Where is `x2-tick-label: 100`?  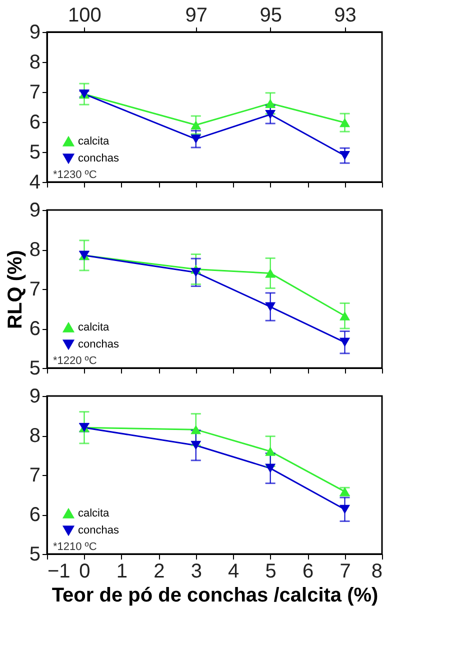
x2-tick-label: 100 is located at coordinates (85, 15).